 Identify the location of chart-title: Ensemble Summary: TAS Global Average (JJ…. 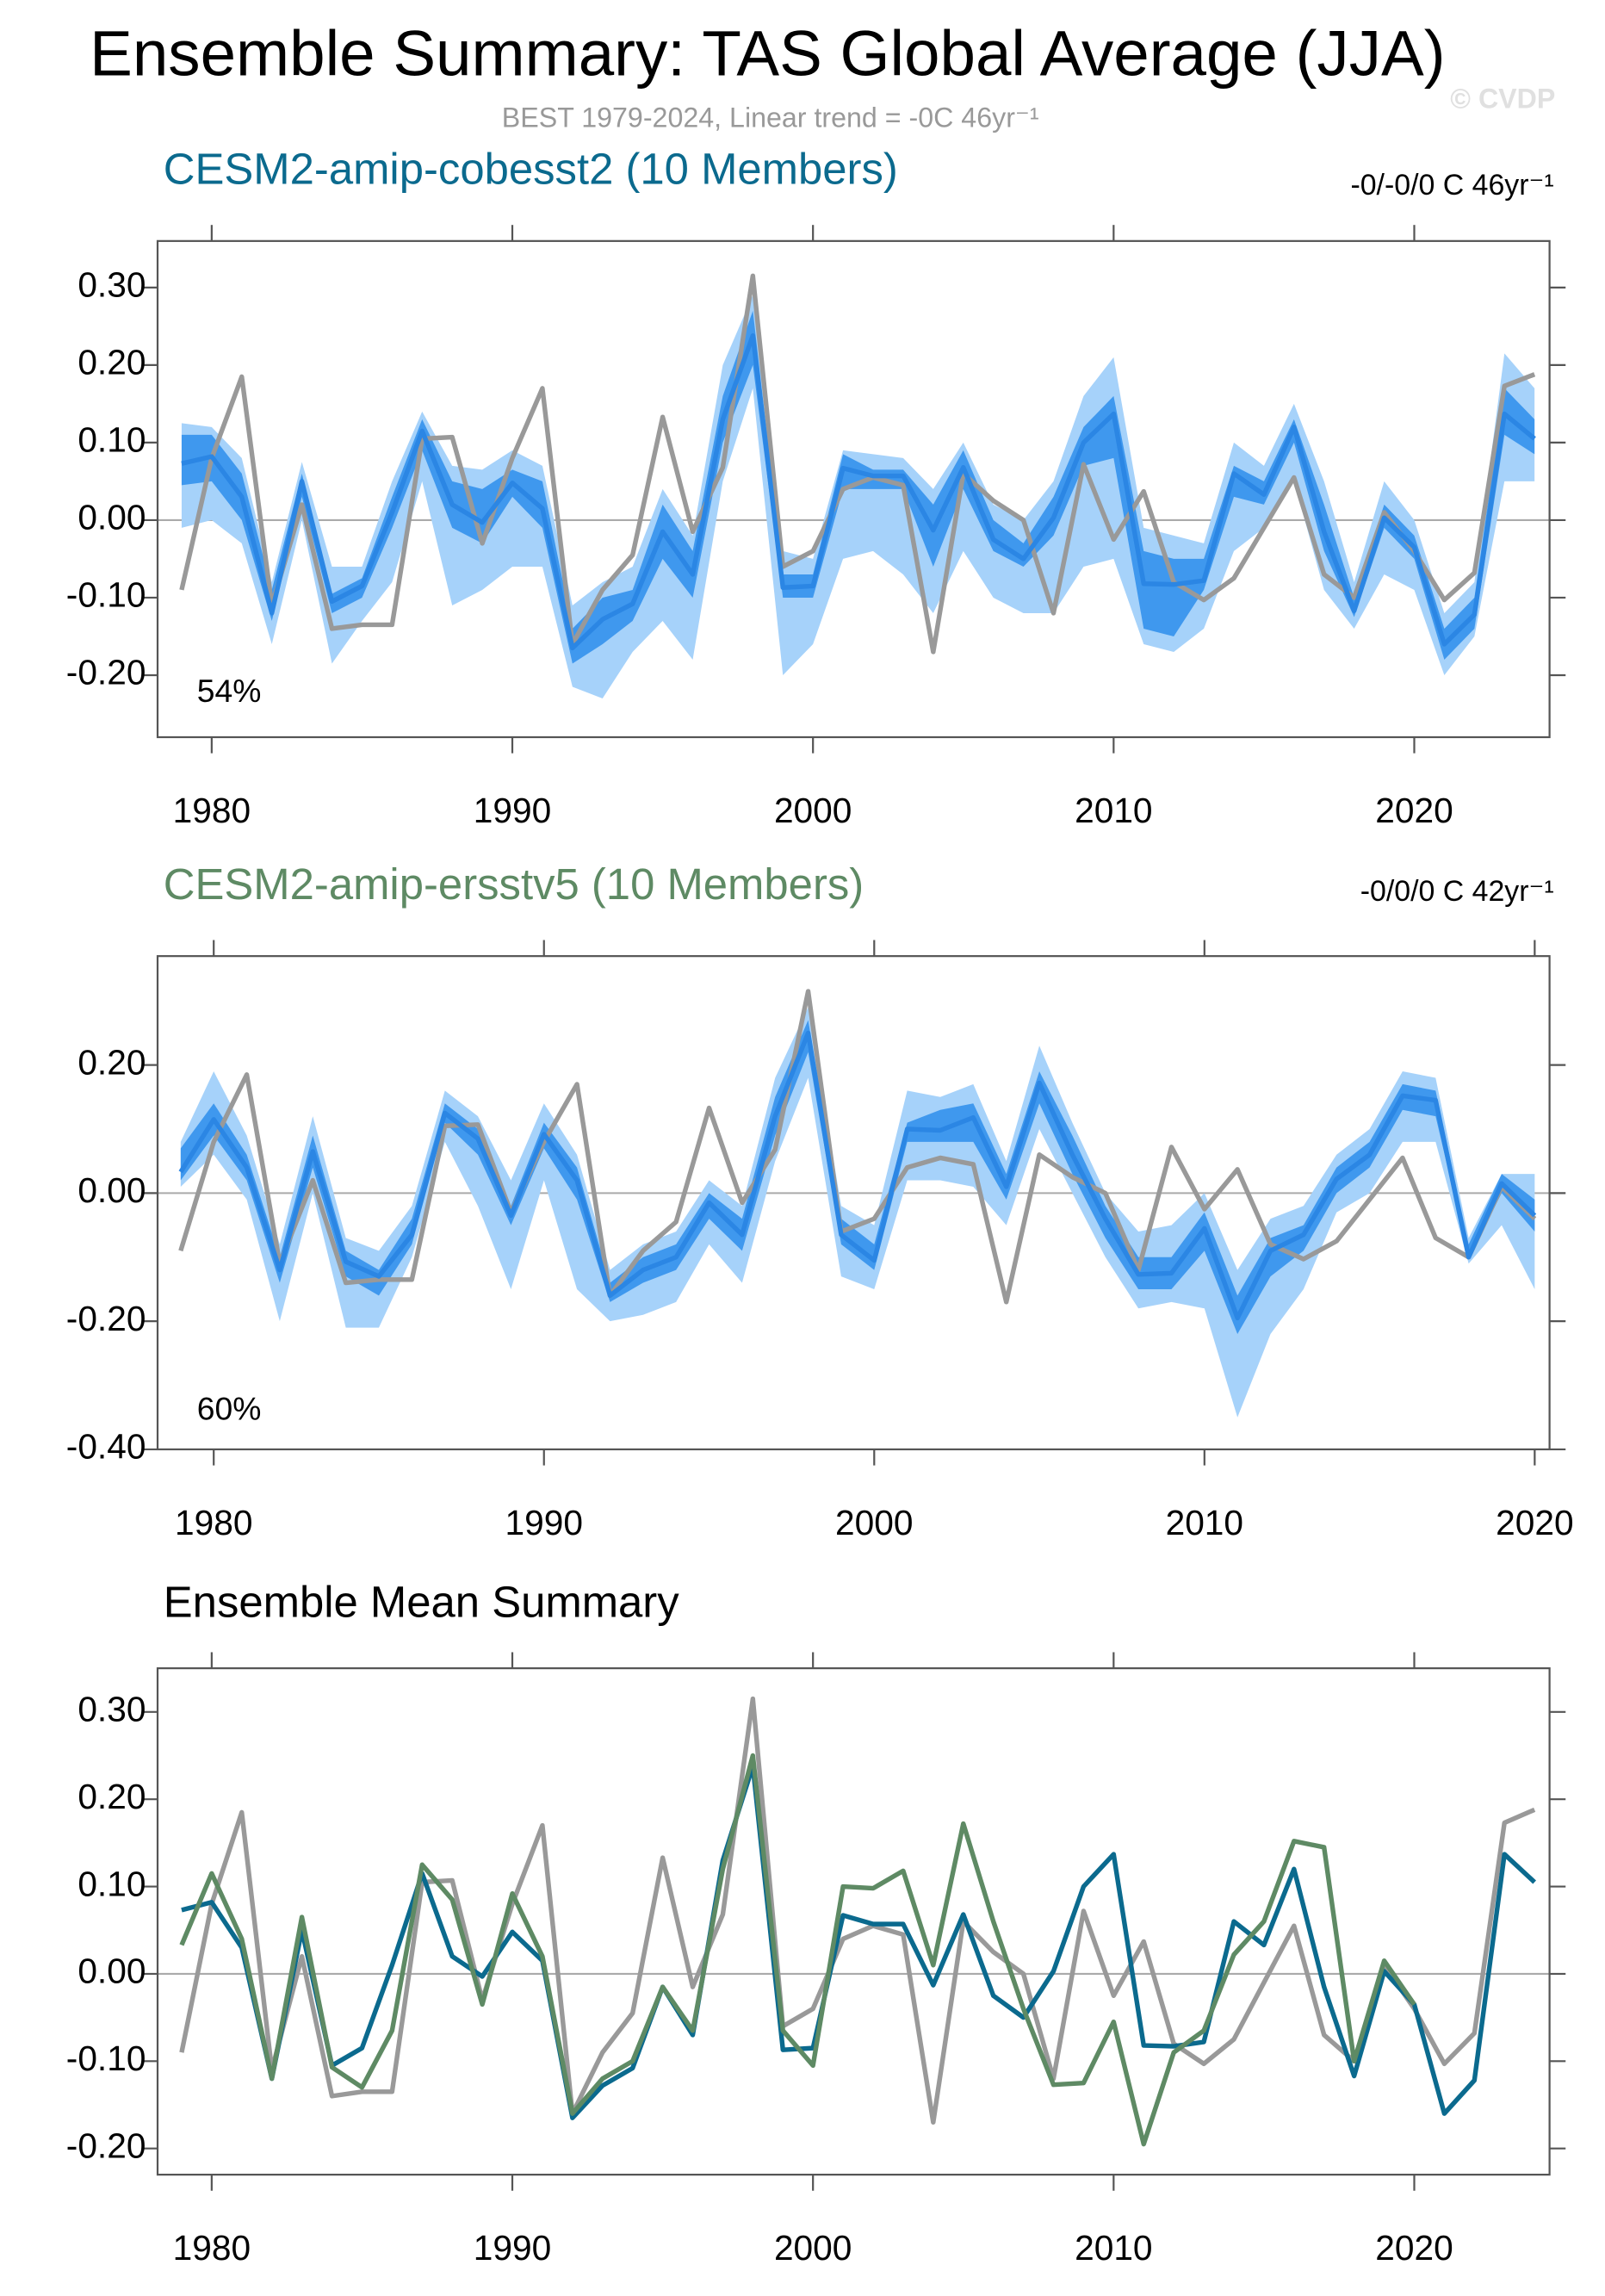
(767, 54).